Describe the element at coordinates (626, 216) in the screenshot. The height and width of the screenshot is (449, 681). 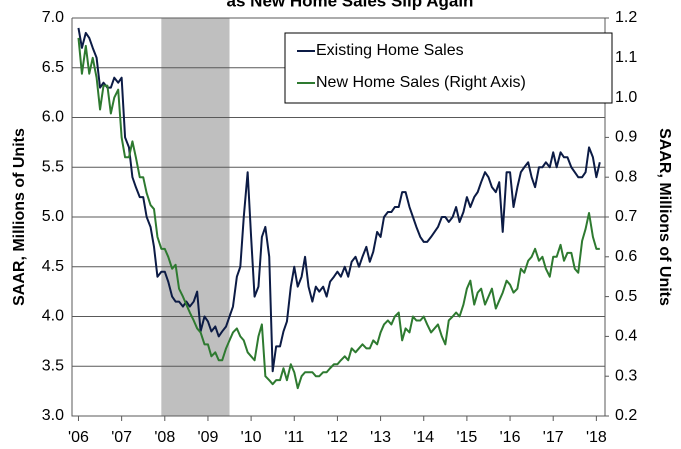
I see `y2-tick-label: 0.7` at that location.